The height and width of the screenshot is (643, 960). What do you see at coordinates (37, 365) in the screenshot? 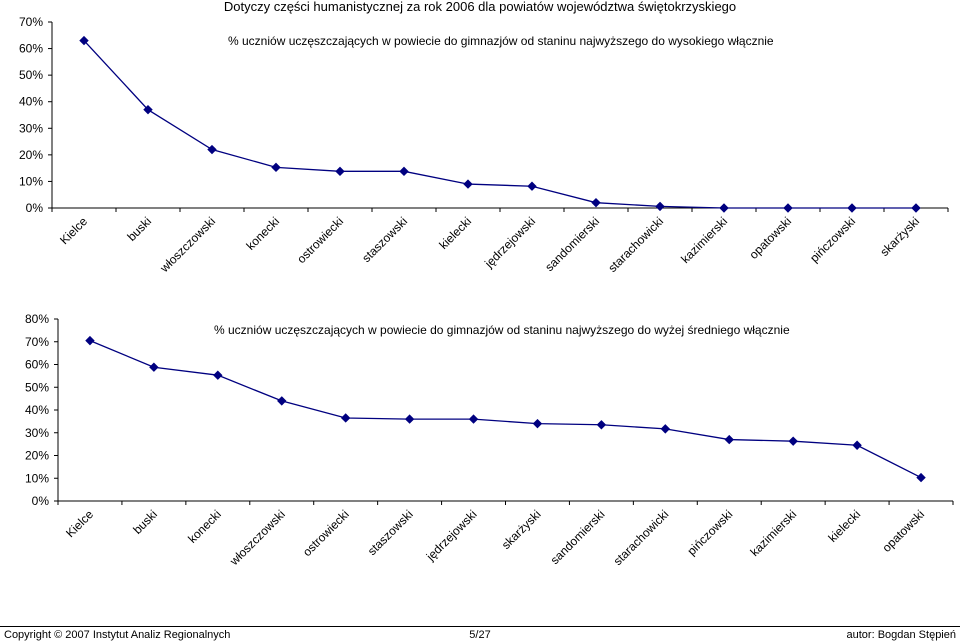
I see `chart2-y-tick-label: 60%` at bounding box center [37, 365].